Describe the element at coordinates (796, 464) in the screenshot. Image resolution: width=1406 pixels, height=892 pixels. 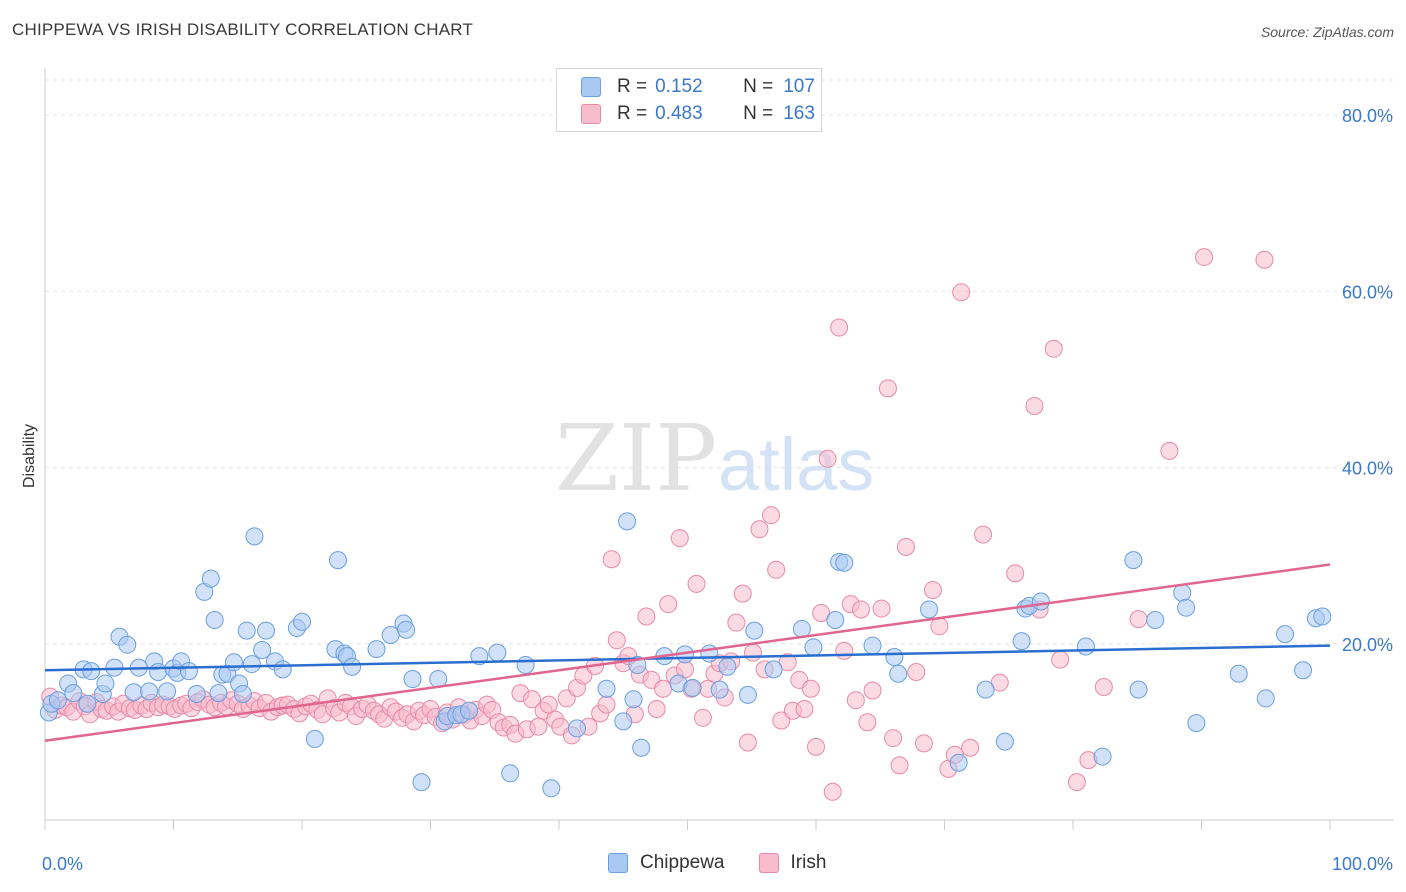
I see `watermark-atlas: atlas` at that location.